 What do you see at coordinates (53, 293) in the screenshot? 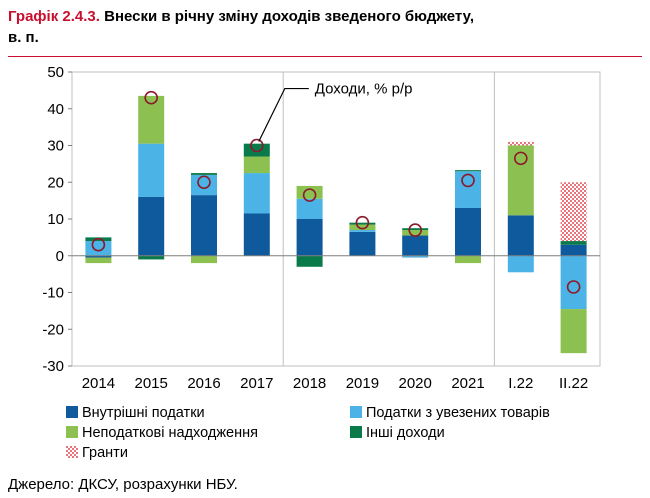
I see `y-tick-label: -10` at bounding box center [53, 293].